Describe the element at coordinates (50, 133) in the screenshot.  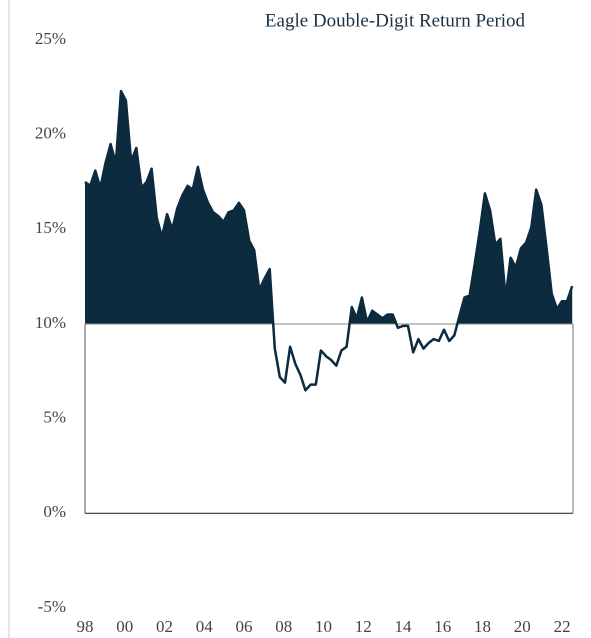
I see `y-tick-label: 20%` at that location.